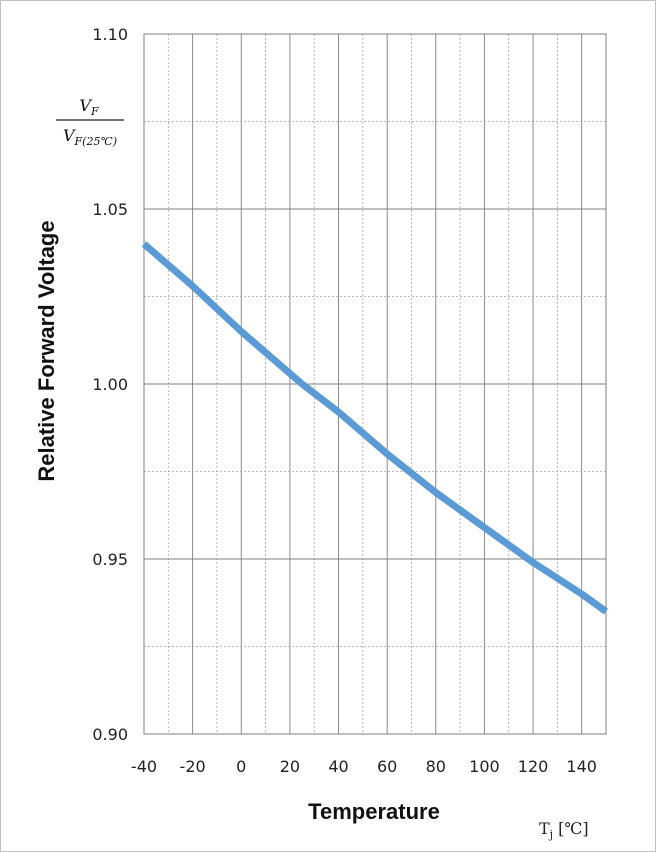 The width and height of the screenshot is (656, 852). I want to click on y-tick-label: 1.00, so click(110, 384).